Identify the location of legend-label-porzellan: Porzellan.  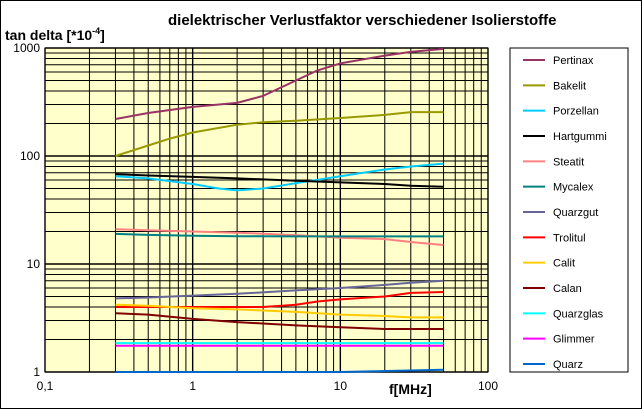
(576, 112).